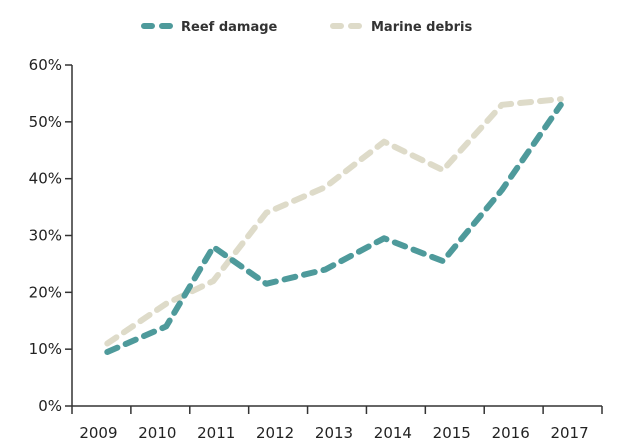  Describe the element at coordinates (45, 122) in the screenshot. I see `y-tick-label: 50%` at that location.